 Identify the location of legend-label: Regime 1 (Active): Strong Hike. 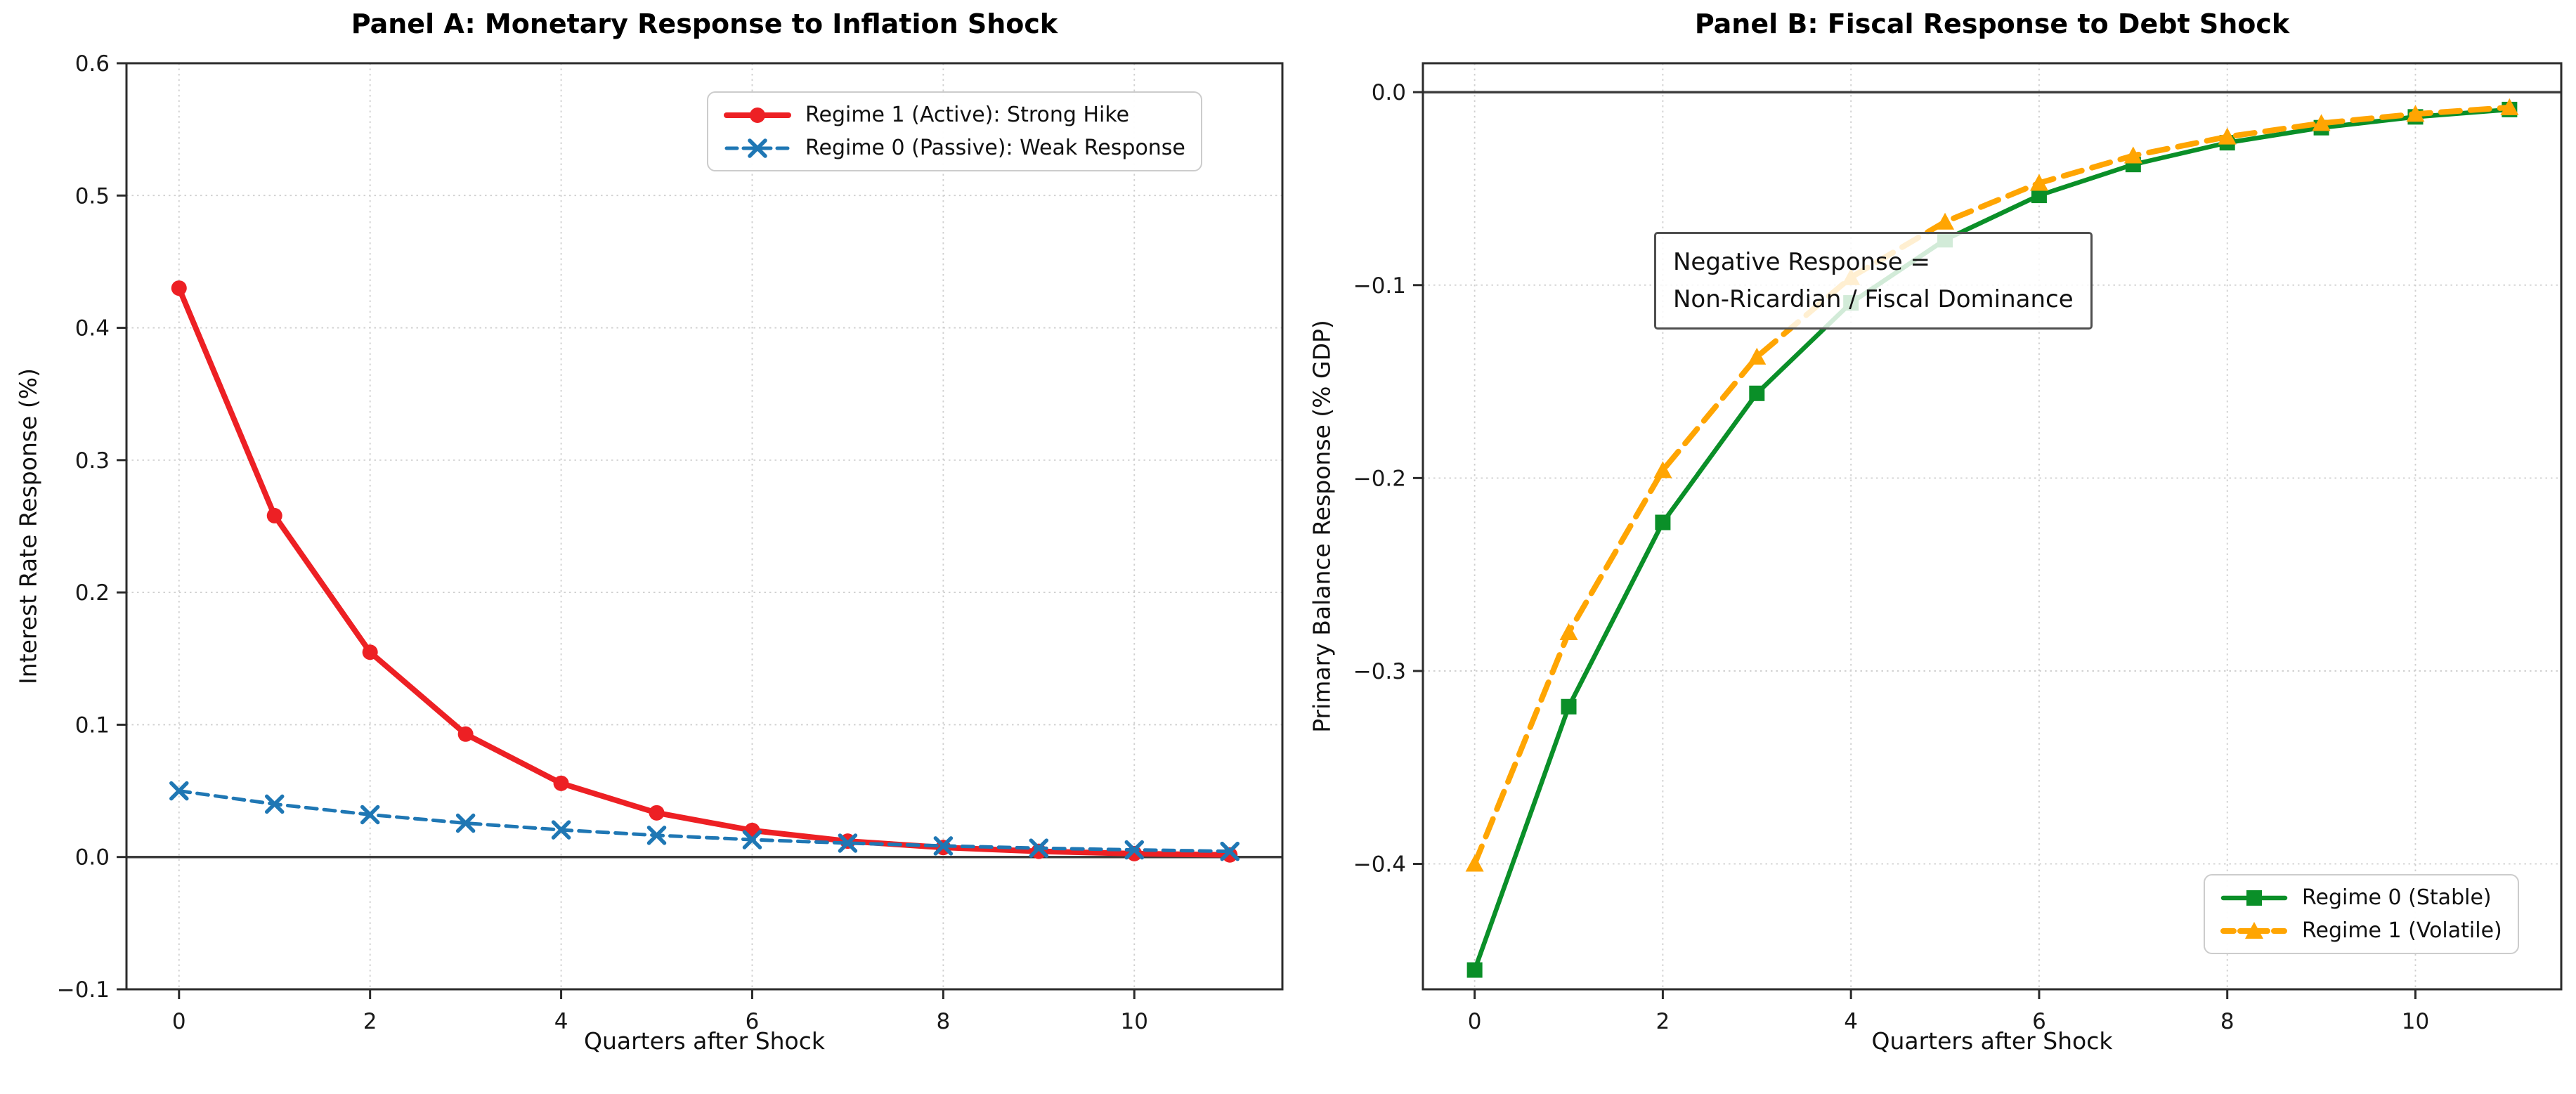
(968, 115).